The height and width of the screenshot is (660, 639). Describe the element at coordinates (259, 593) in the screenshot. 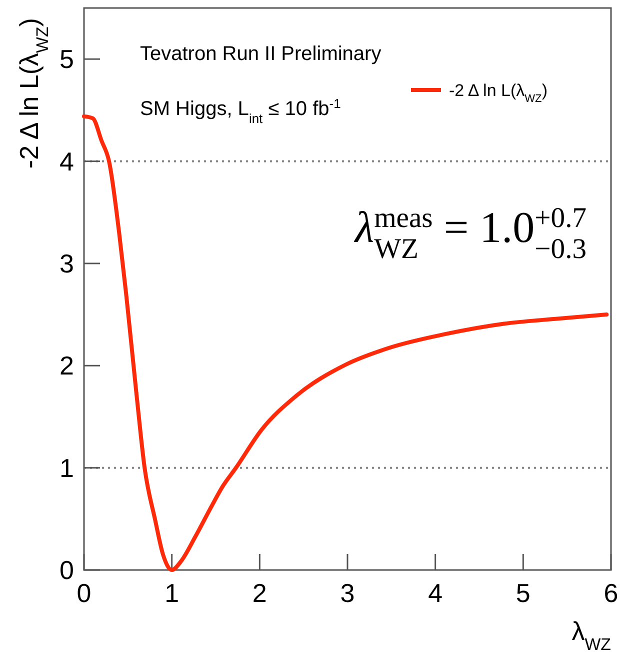

I see `x-tick-label: 2` at that location.